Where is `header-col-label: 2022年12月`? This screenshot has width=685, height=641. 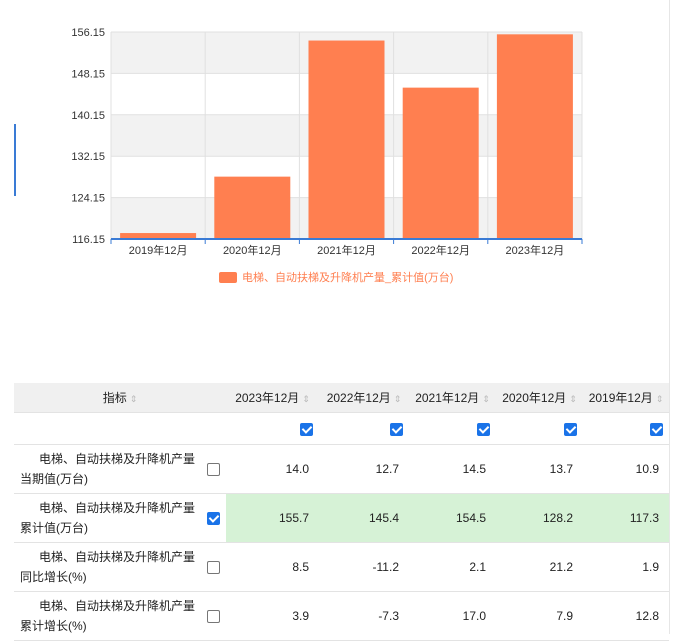
header-col-label: 2022年12月 is located at coordinates (358, 398).